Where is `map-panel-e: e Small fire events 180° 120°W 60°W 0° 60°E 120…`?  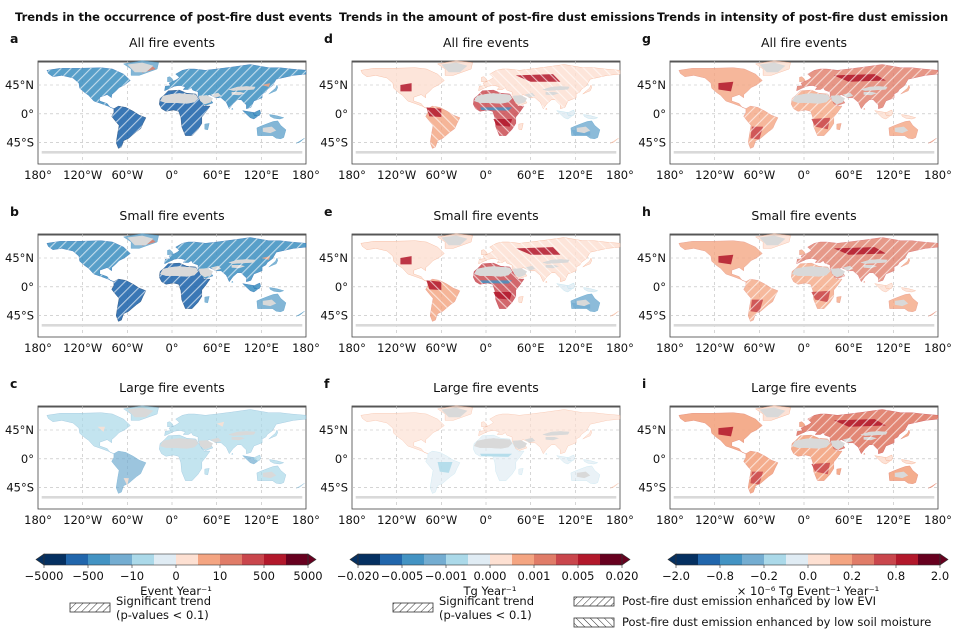 map-panel-e: e Small fire events 180° 120°W 60°W 0° 60°E 120… is located at coordinates (476, 279).